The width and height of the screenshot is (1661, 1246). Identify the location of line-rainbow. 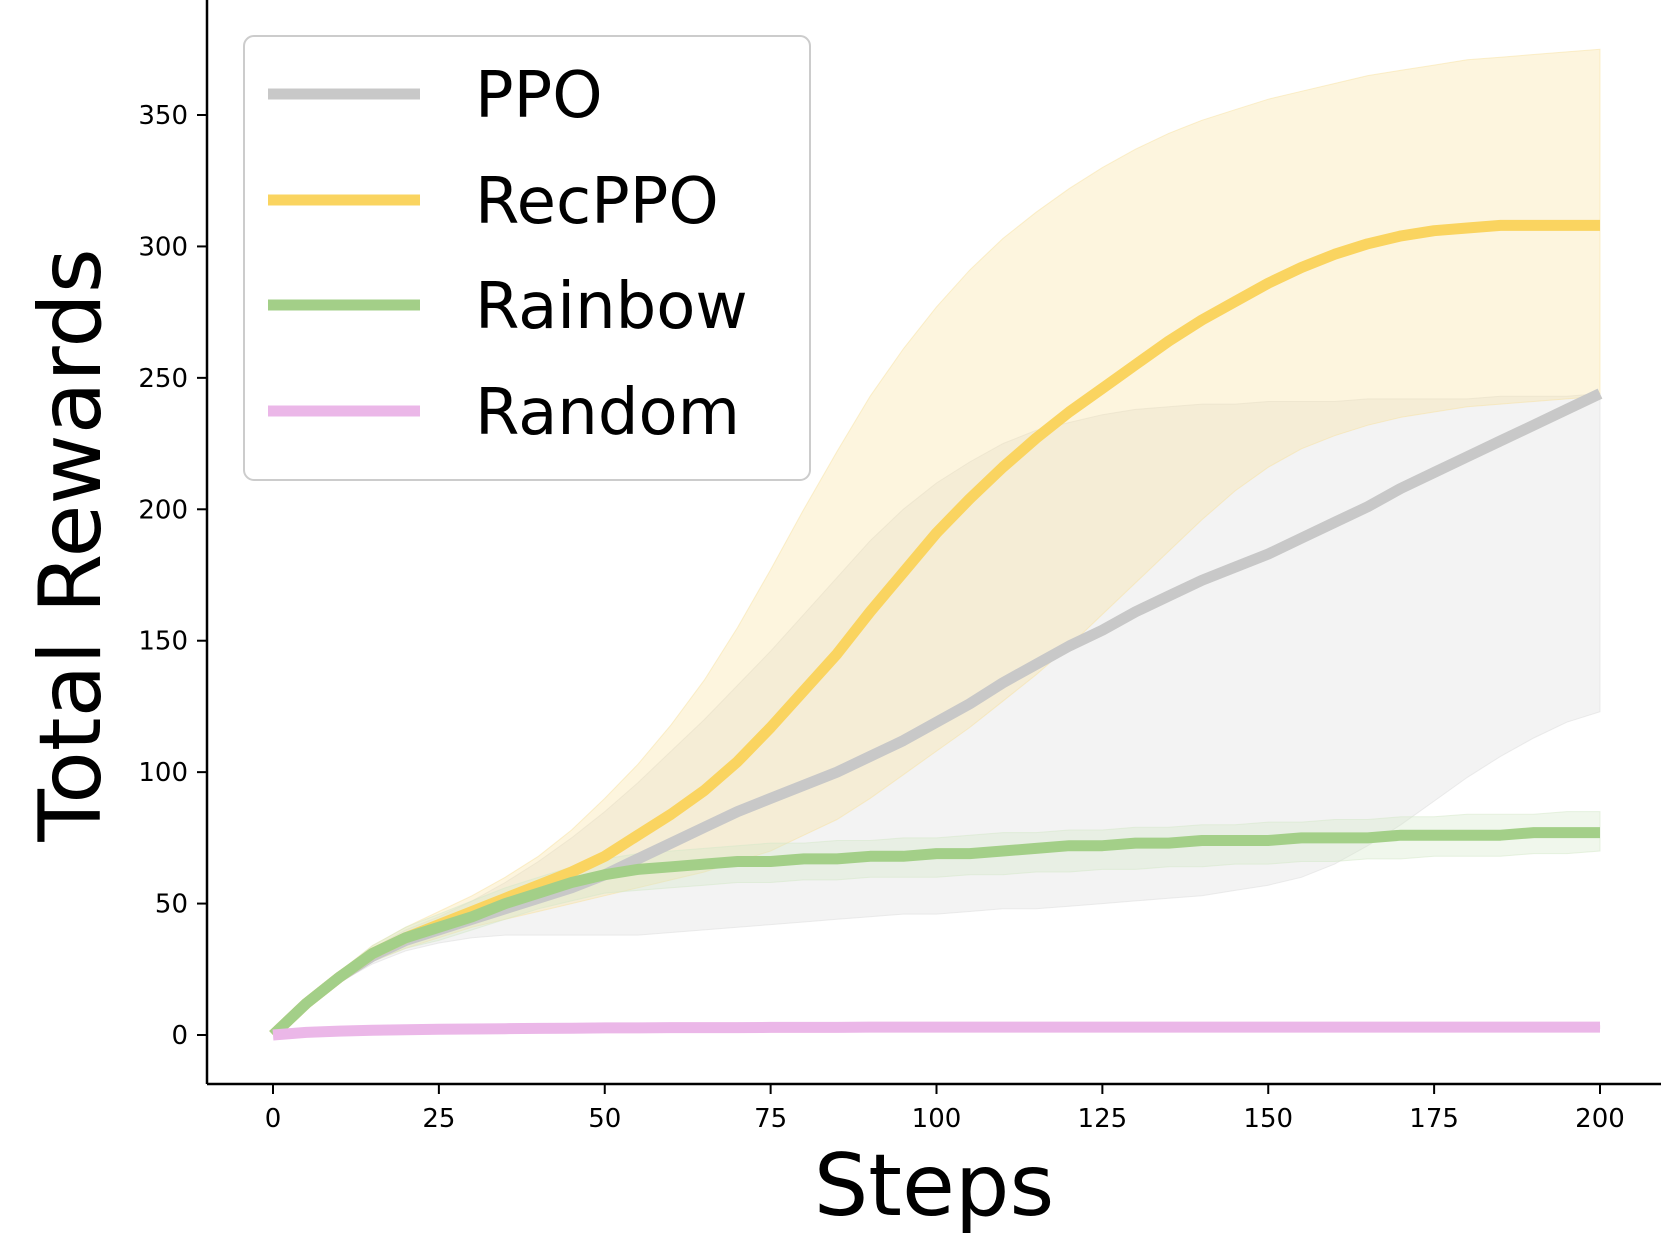
(934, 933).